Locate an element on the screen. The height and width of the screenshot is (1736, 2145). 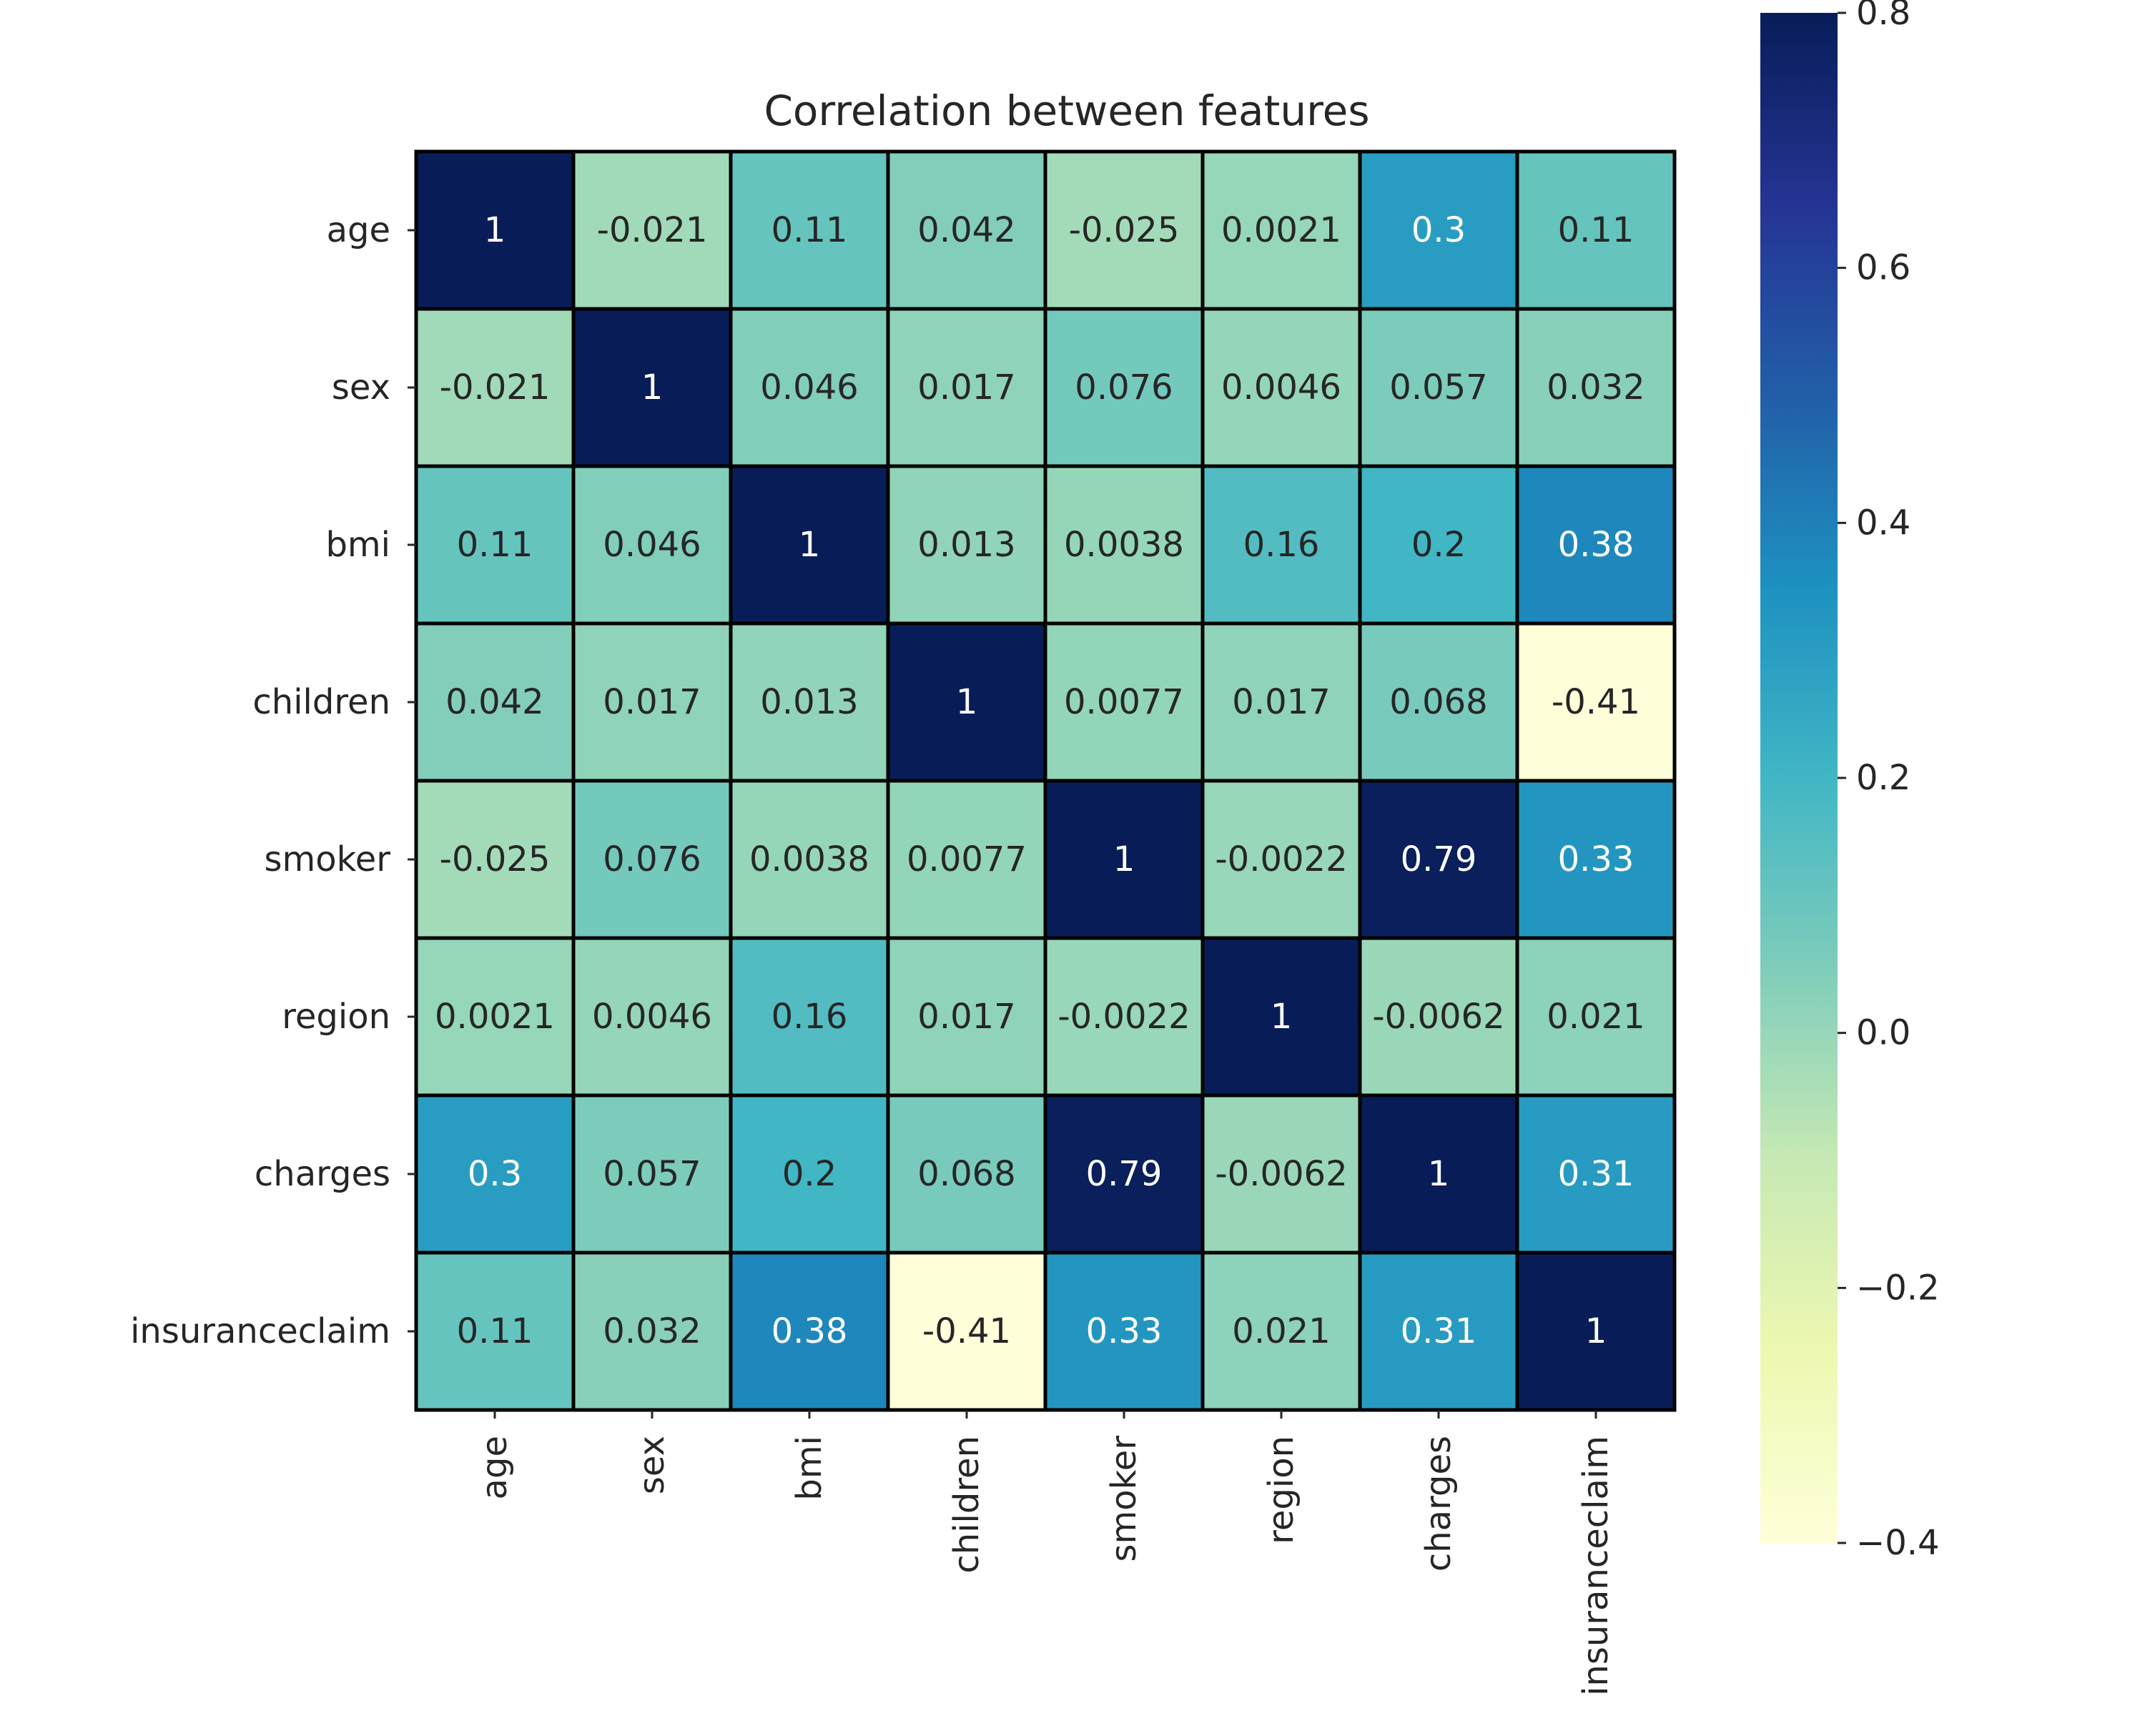
heatmap-cell-age-age is located at coordinates (495, 230).